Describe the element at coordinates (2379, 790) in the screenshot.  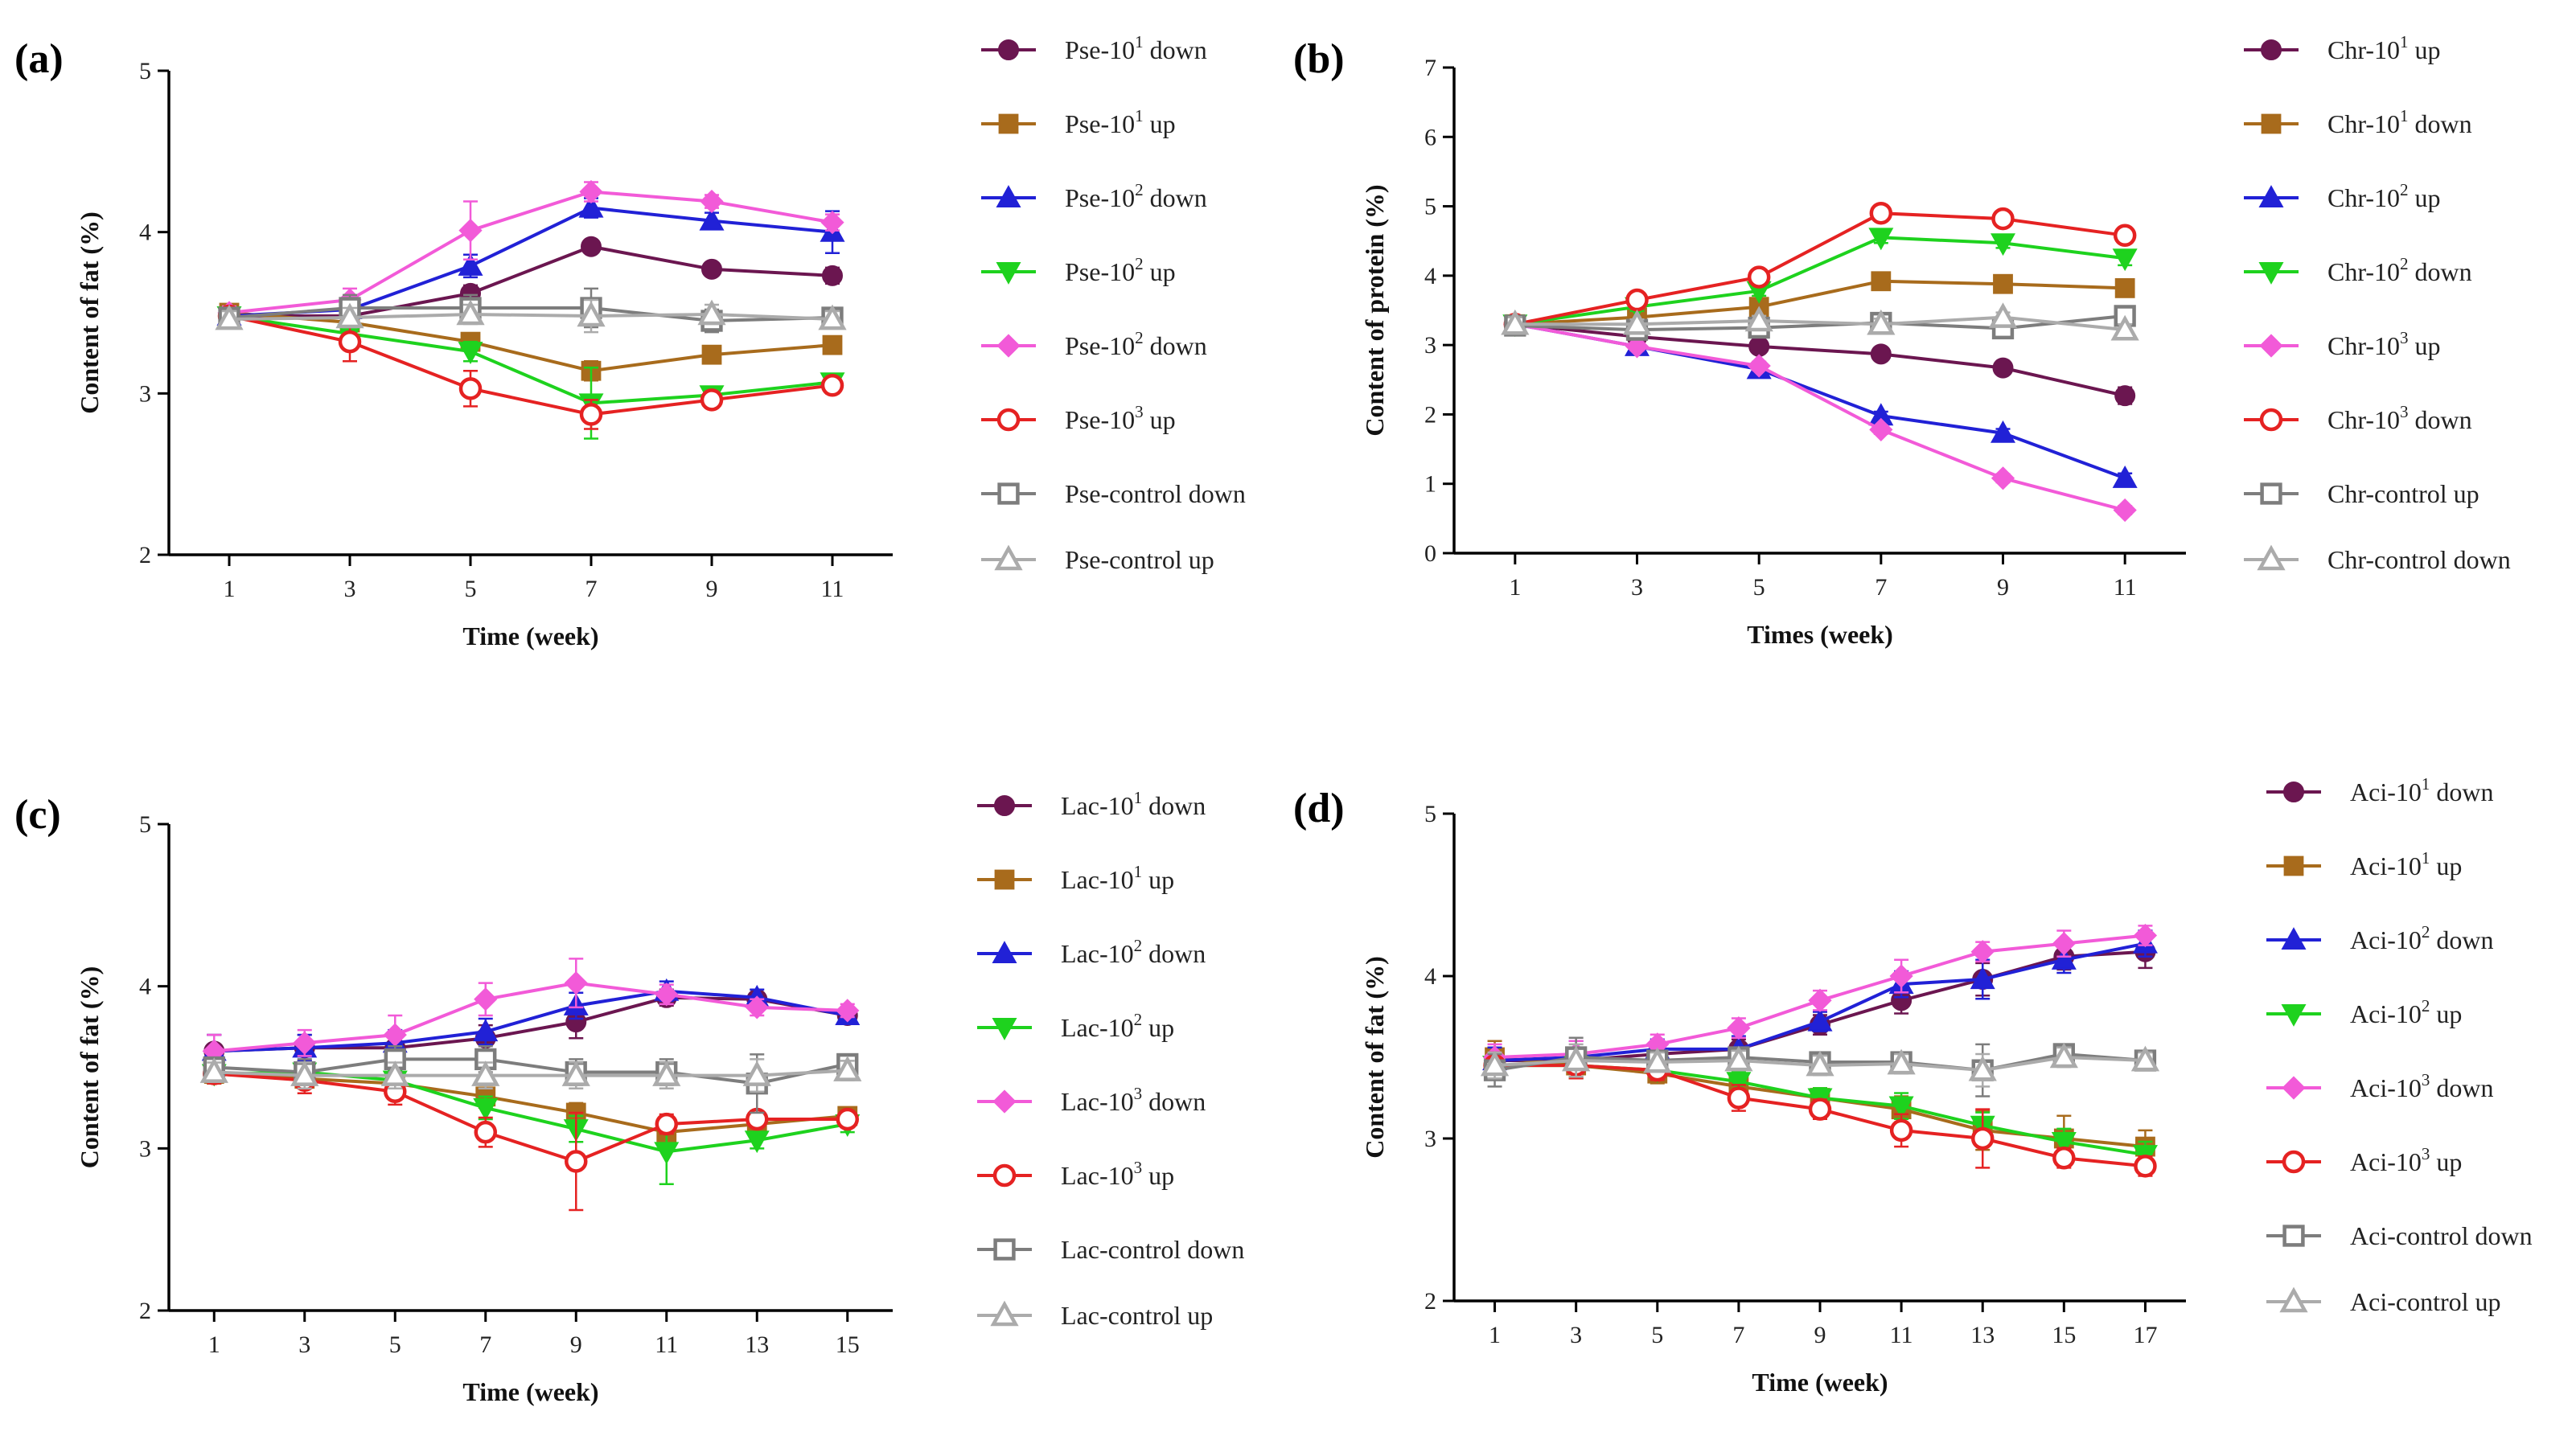
I see `legend-entry: Aci-101 down` at that location.